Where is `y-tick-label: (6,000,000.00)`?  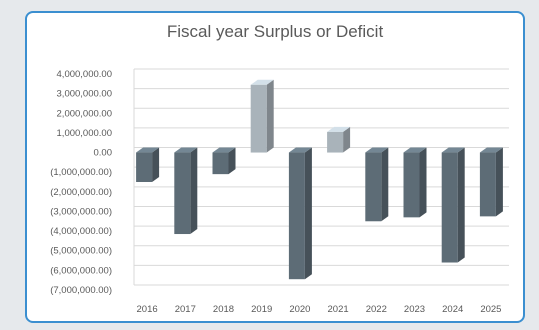
y-tick-label: (6,000,000.00) is located at coordinates (81, 270).